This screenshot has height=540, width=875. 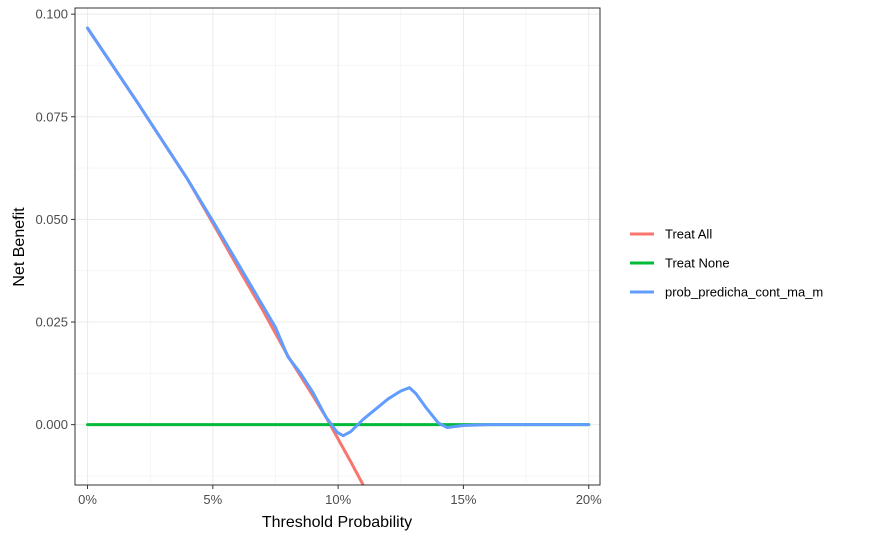 I want to click on x-tick-label: 15%, so click(x=463, y=499).